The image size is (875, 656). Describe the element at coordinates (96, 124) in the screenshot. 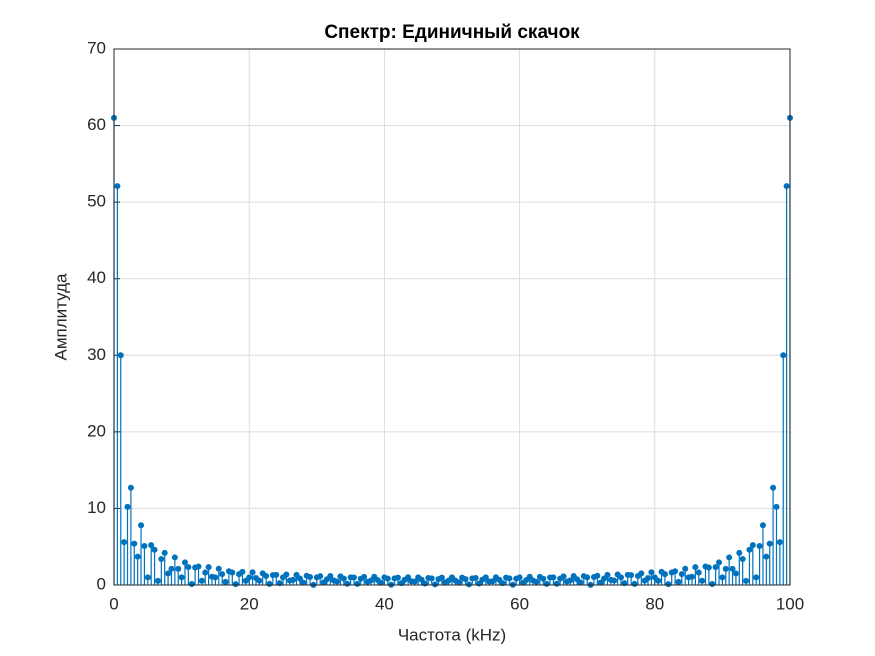

I see `y-tick-label: 60` at that location.